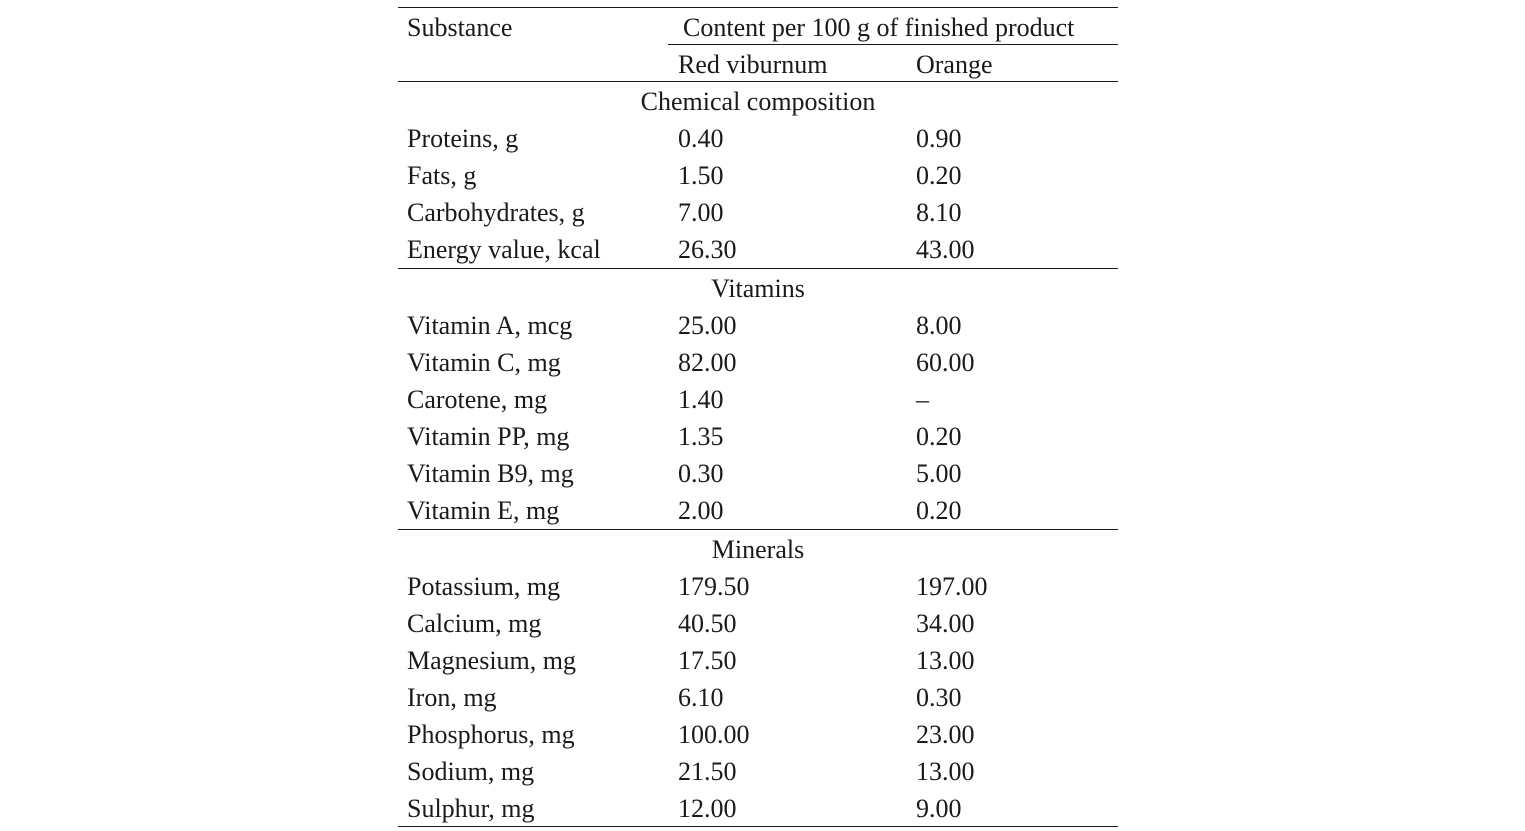  I want to click on section-title: Vitamins, so click(758, 288).